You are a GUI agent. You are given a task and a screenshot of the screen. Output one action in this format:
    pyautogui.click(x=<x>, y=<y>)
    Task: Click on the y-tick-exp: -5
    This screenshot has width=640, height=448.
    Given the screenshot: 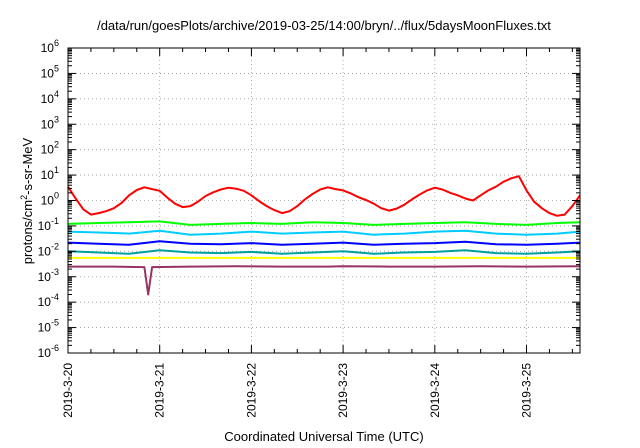 What is the action you would take?
    pyautogui.click(x=55, y=323)
    